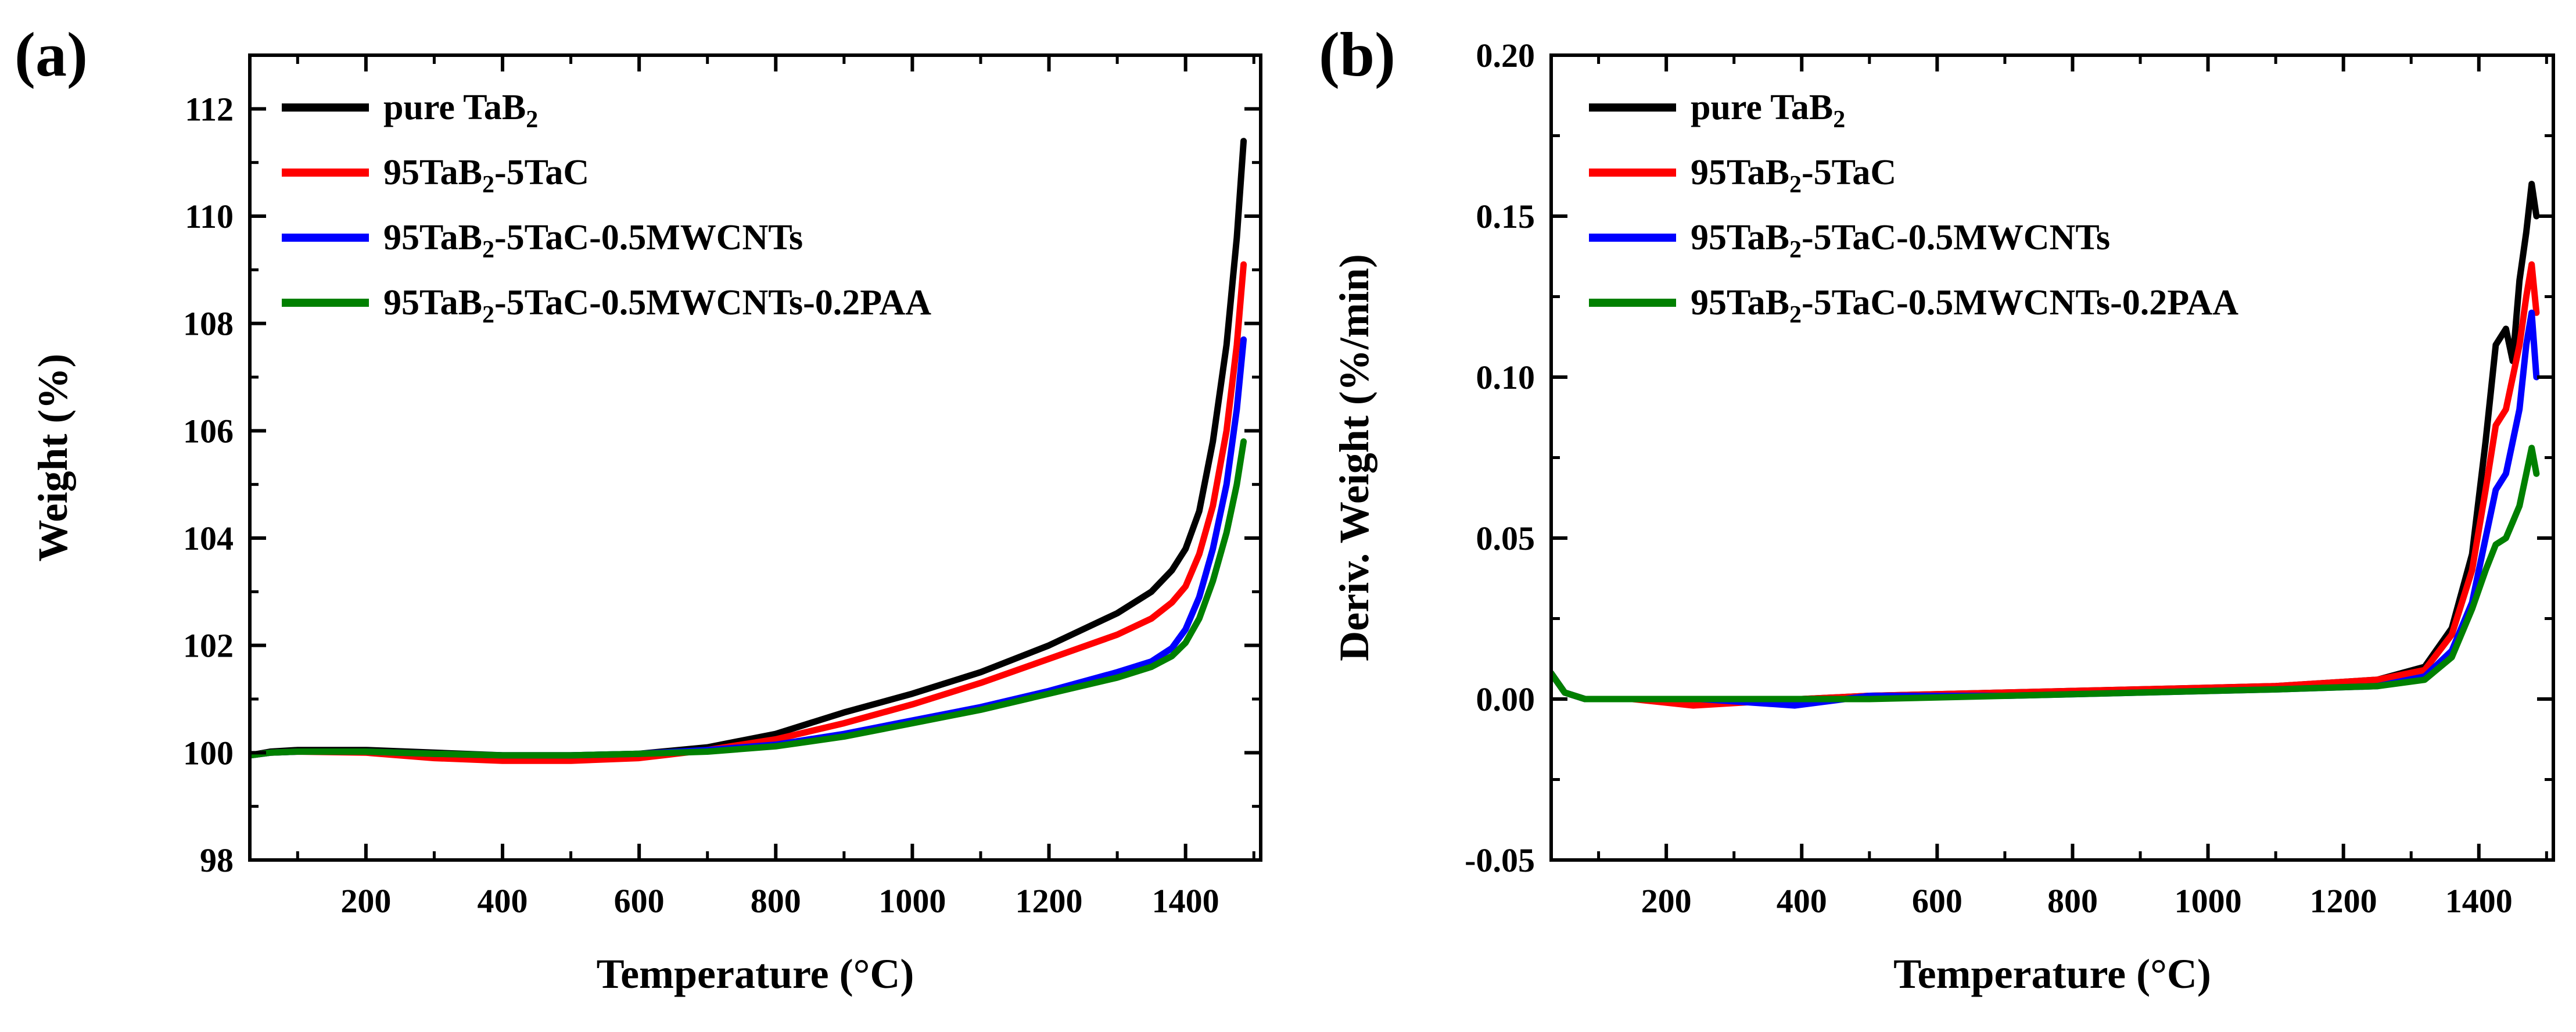 This screenshot has height=1032, width=2576. I want to click on y-tick-label: 0.10, so click(1505, 377).